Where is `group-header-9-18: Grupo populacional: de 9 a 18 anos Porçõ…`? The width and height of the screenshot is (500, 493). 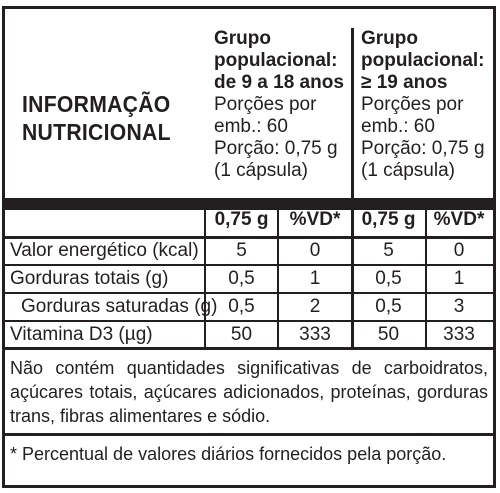 group-header-9-18: Grupo populacional: de 9 a 18 anos Porçõ… is located at coordinates (279, 105).